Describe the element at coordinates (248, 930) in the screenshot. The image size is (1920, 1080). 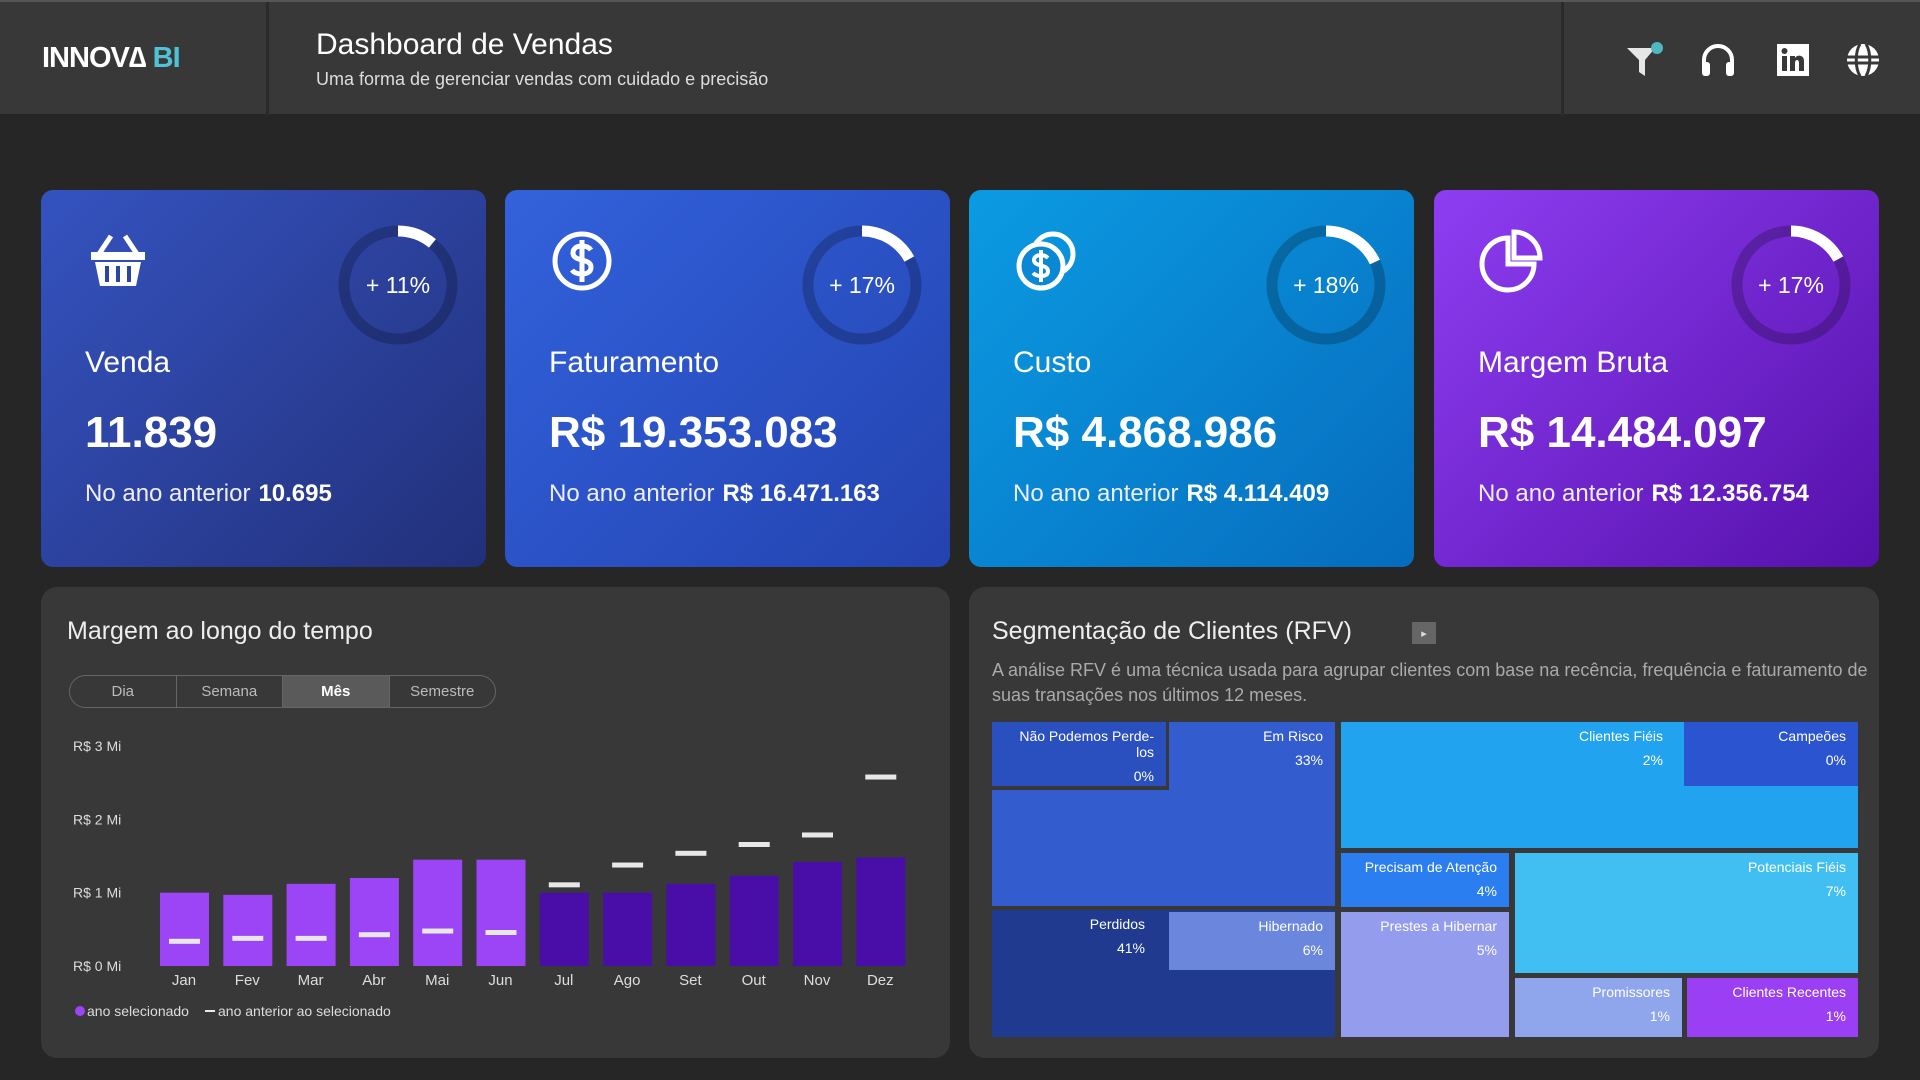
I see `bar-Fev` at that location.